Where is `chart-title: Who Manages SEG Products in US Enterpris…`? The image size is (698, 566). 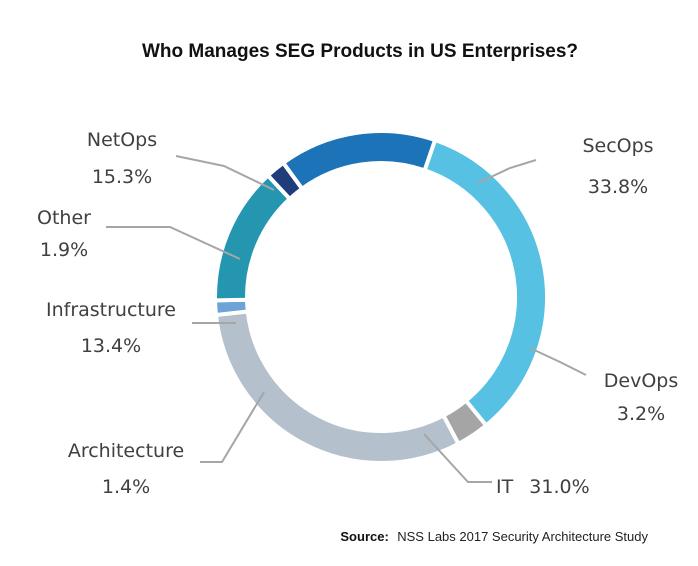 chart-title: Who Manages SEG Products in US Enterpris… is located at coordinates (360, 51).